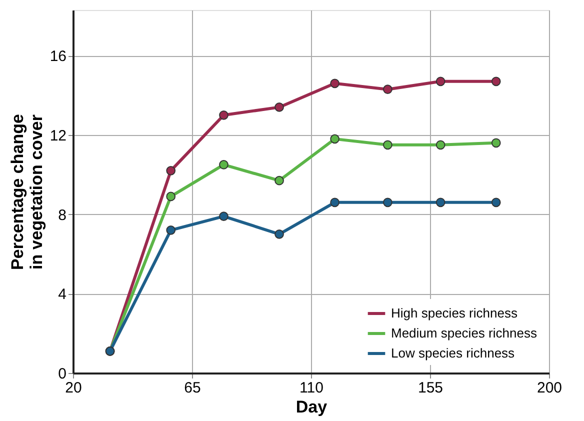 The width and height of the screenshot is (584, 421). Describe the element at coordinates (312, 388) in the screenshot. I see `x-tick-label: 110` at that location.